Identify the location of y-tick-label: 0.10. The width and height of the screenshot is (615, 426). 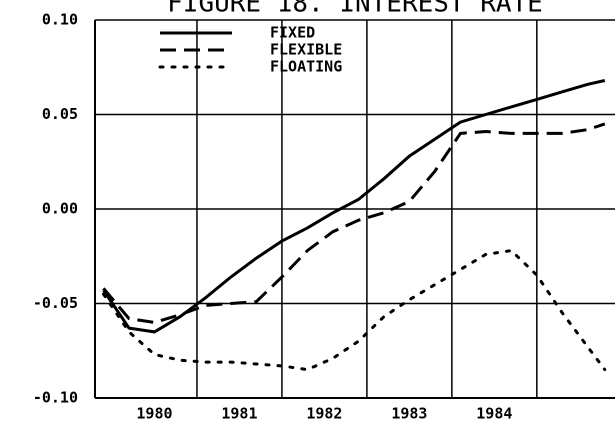
(60, 20).